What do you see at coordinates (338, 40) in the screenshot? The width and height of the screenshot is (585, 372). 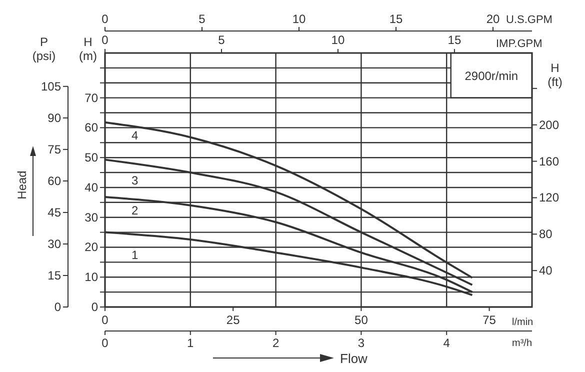 I see `text: 10` at bounding box center [338, 40].